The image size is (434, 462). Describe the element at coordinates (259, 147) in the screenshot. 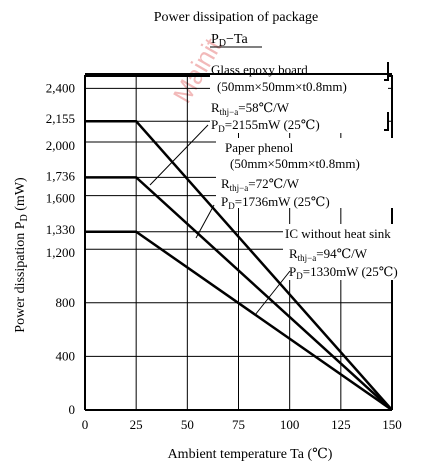

I see `series-label-line: Paper phenol` at that location.